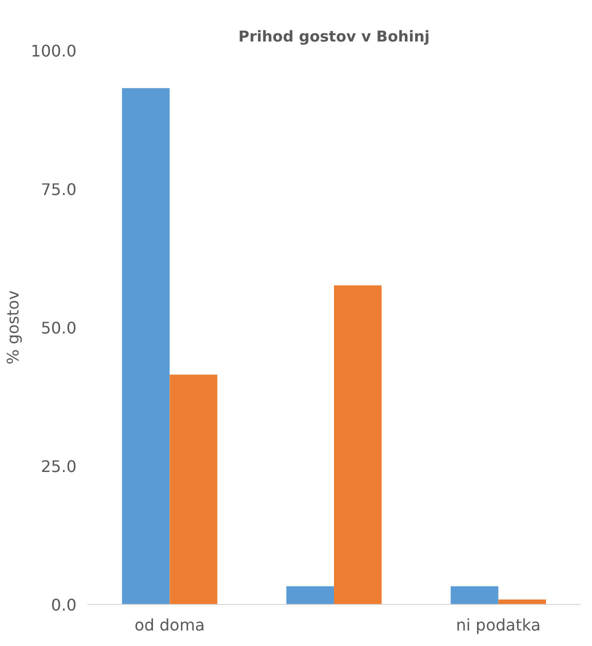  I want to click on y-tick-label: 50.0, so click(58, 328).